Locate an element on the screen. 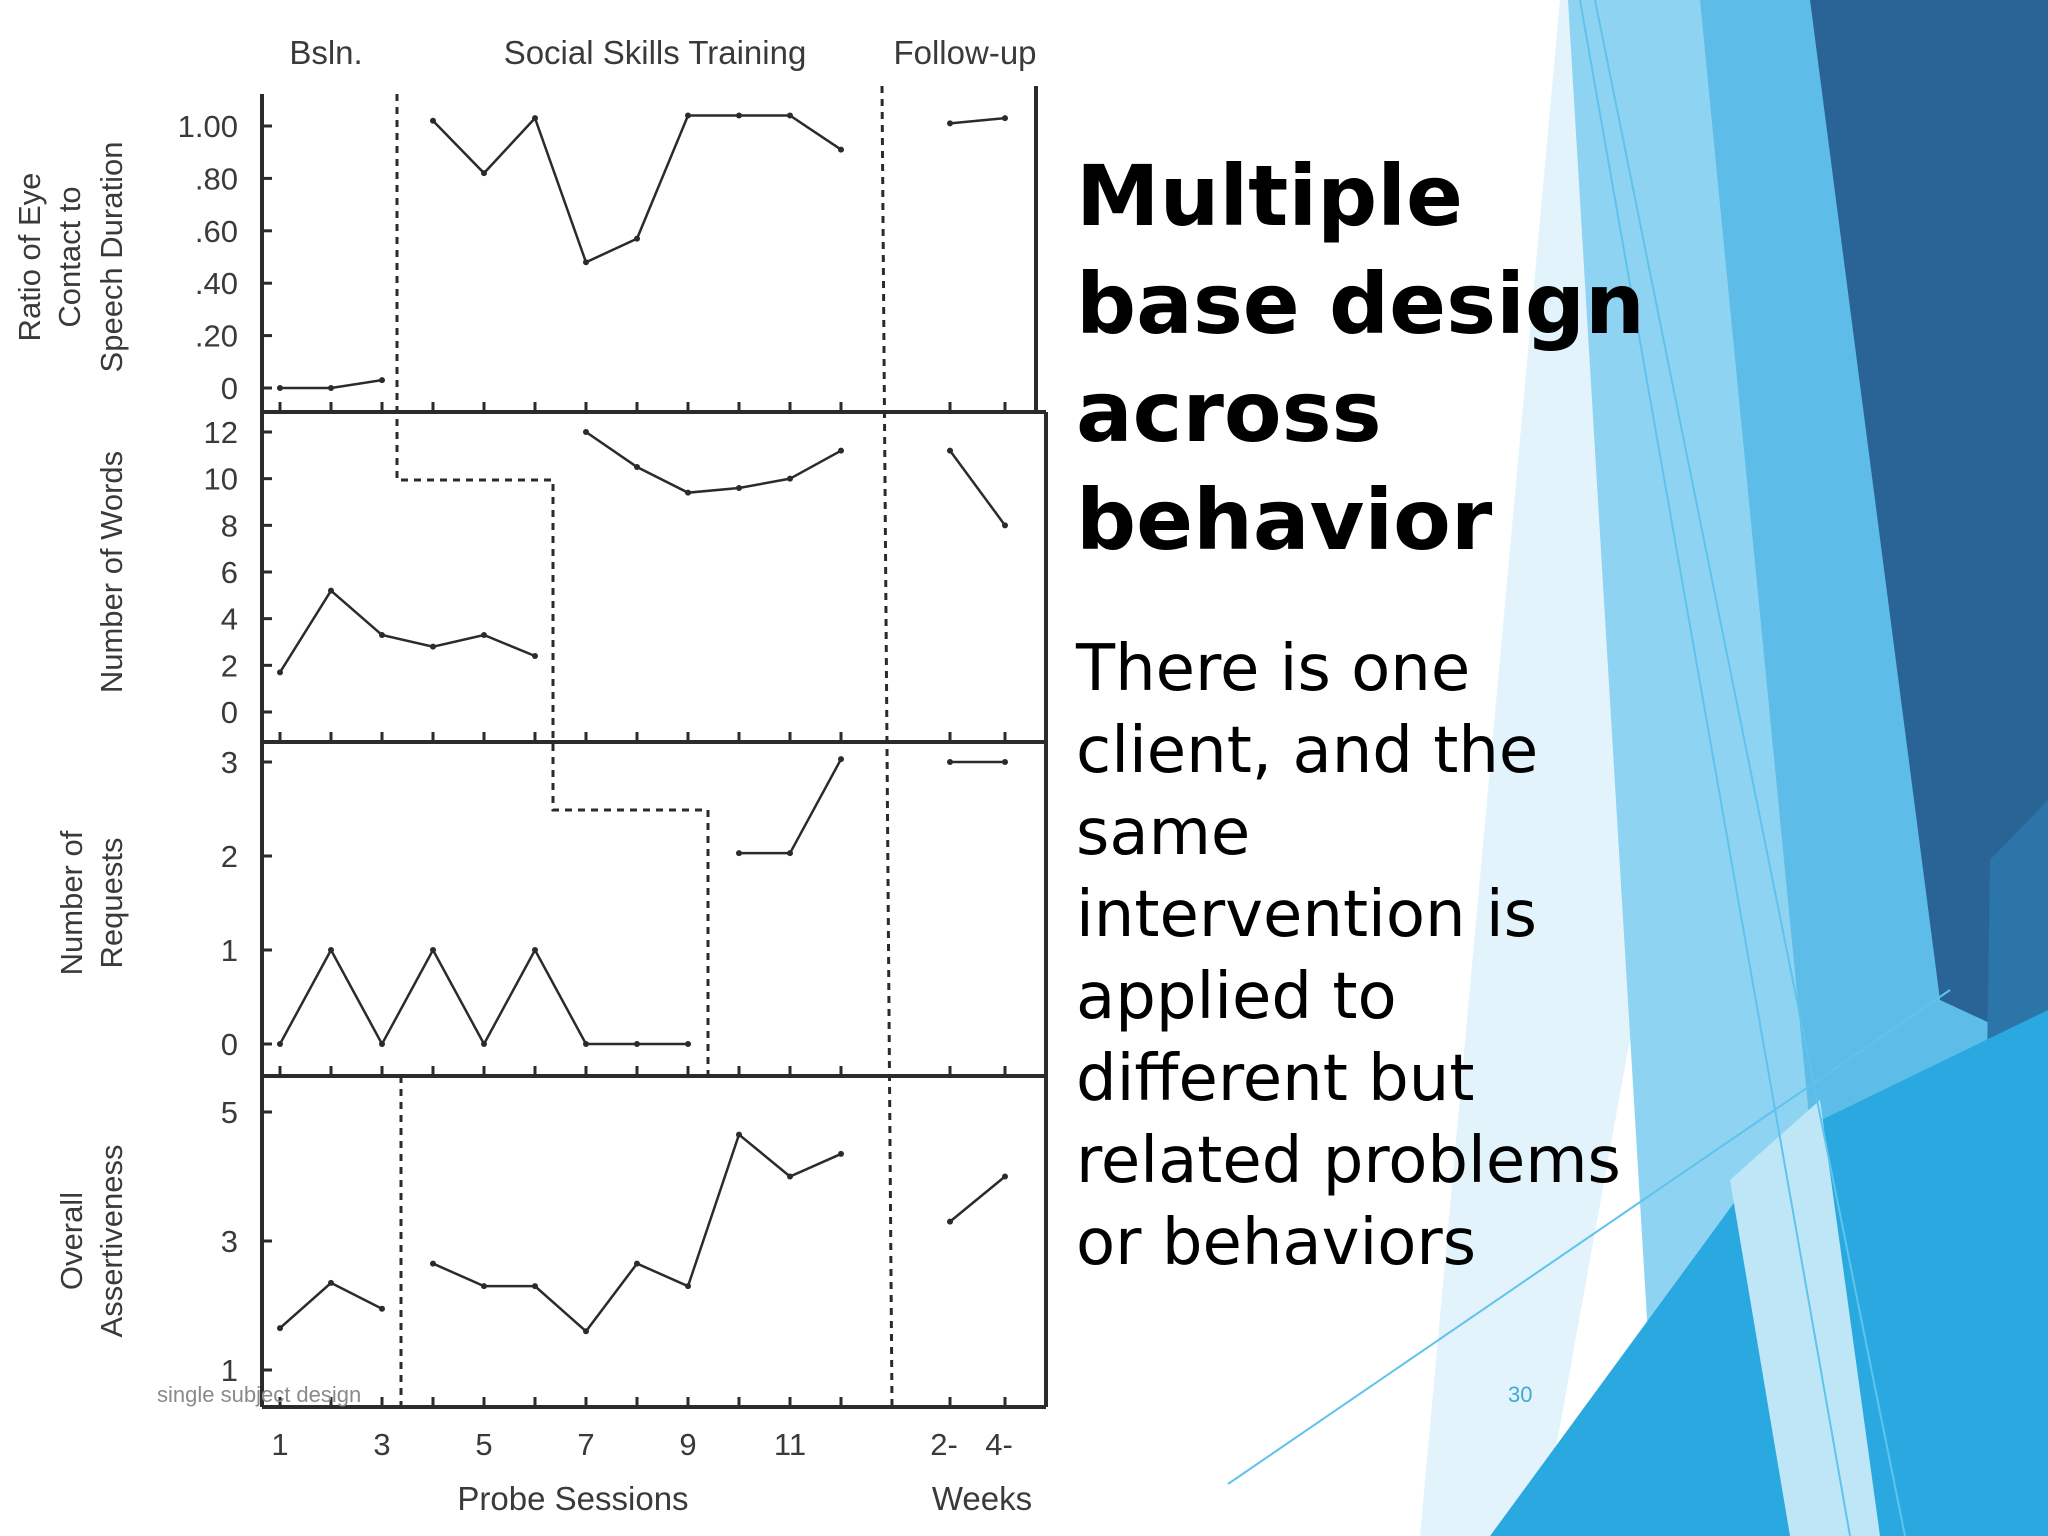 Image resolution: width=2048 pixels, height=1536 pixels. panel-3-y-tick-label: 3 is located at coordinates (229, 762).